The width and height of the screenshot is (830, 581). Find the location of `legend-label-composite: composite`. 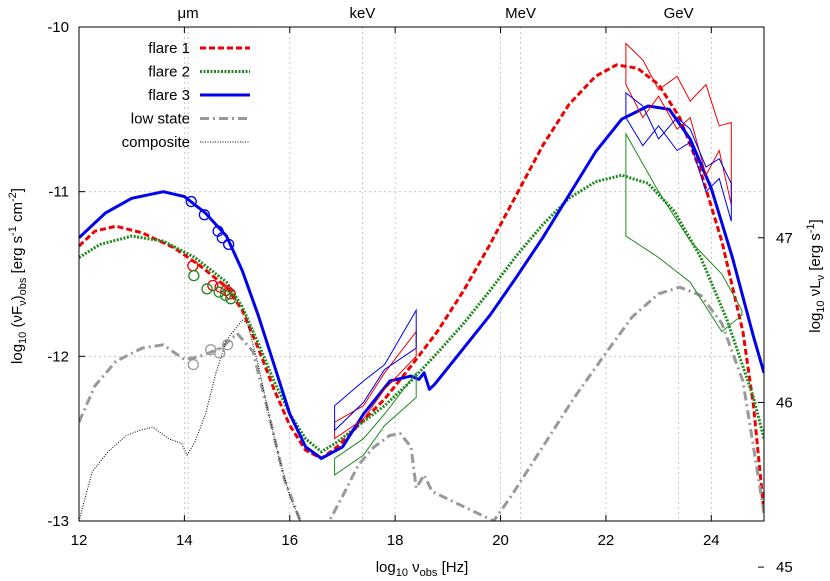

legend-label-composite: composite is located at coordinates (156, 142).